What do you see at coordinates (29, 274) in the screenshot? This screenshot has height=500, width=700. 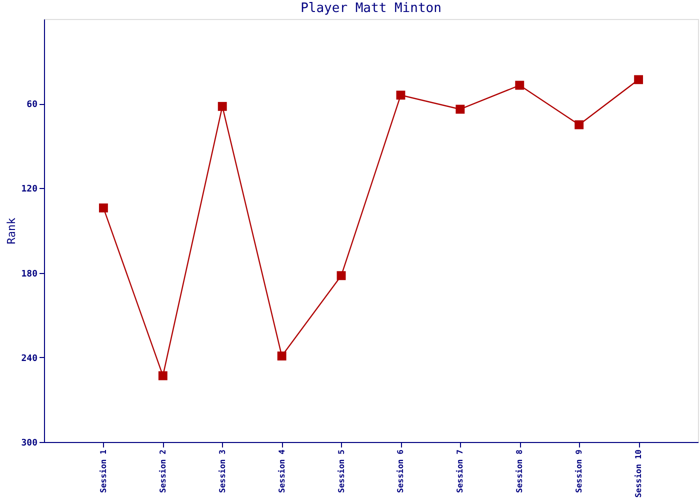 I see `y-tick-label: 180` at bounding box center [29, 274].